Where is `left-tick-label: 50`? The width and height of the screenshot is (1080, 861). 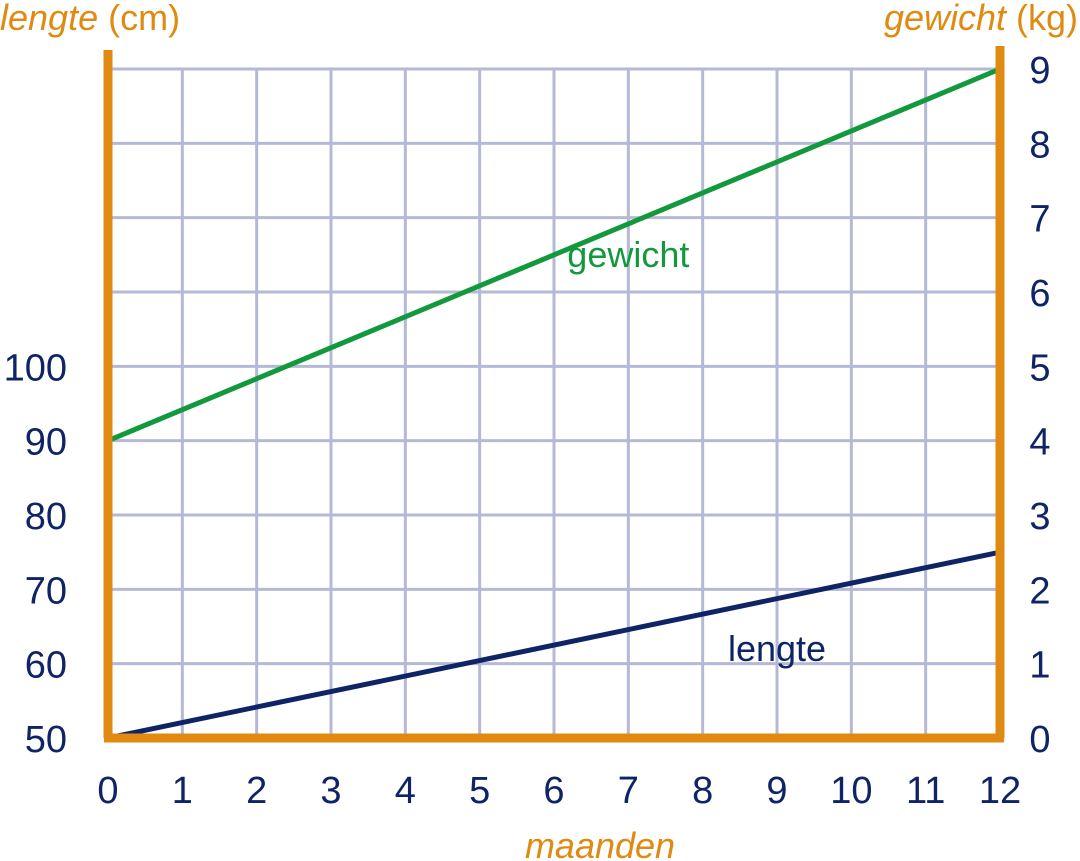
left-tick-label: 50 is located at coordinates (46, 740).